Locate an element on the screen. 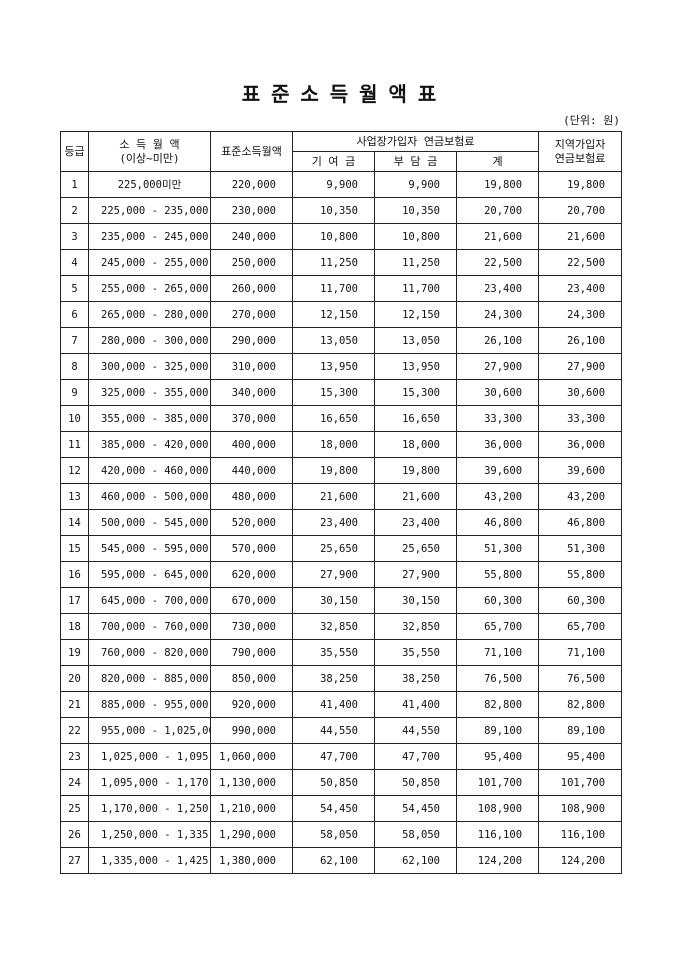 The image size is (680, 962). table-cell: 5 is located at coordinates (74, 288).